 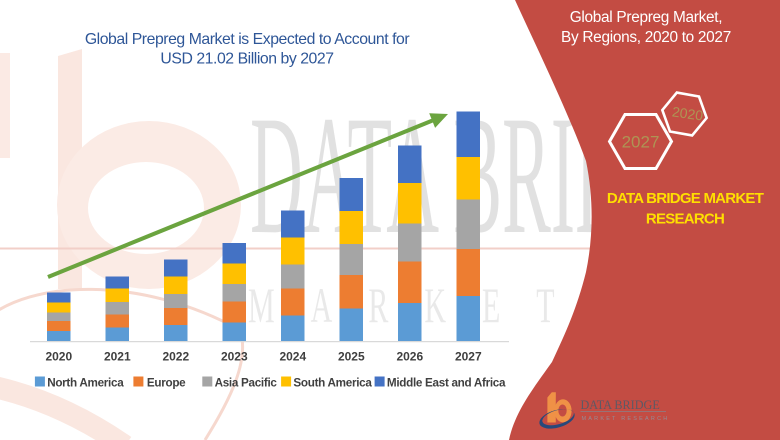 I want to click on svg-text: Middle East and Africa, so click(x=446, y=382).